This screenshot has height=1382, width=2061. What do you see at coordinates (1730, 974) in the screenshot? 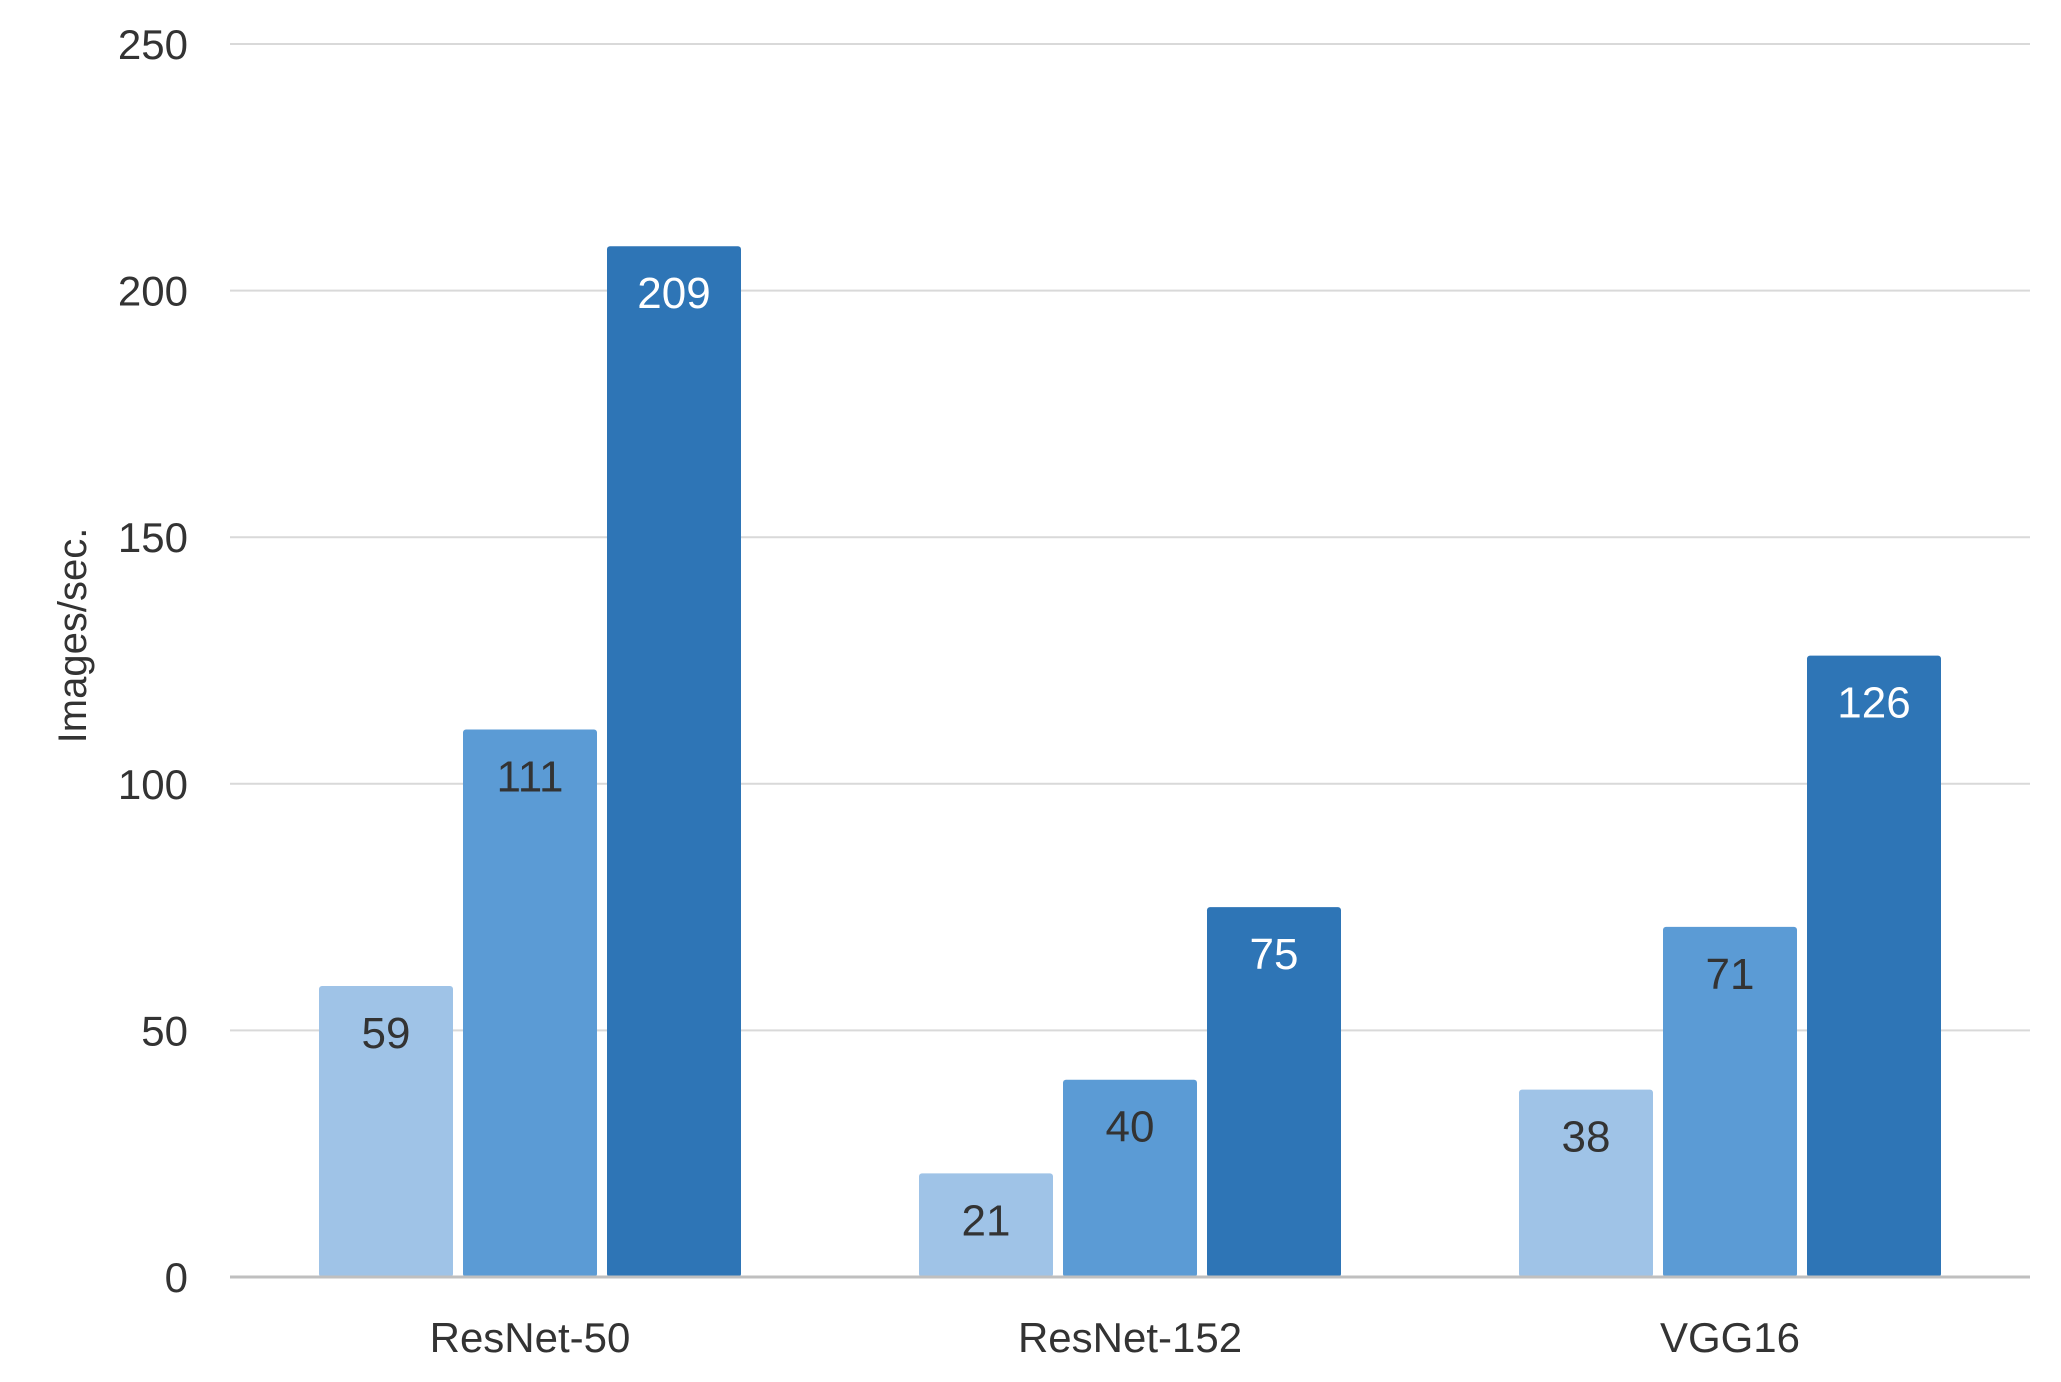
I see `data-label: 71` at bounding box center [1730, 974].